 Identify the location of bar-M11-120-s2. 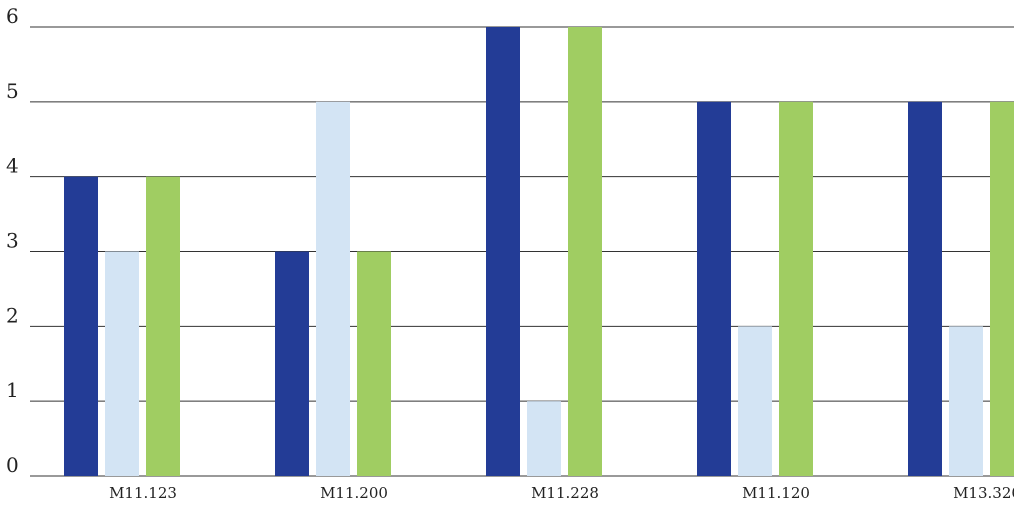
(755, 401).